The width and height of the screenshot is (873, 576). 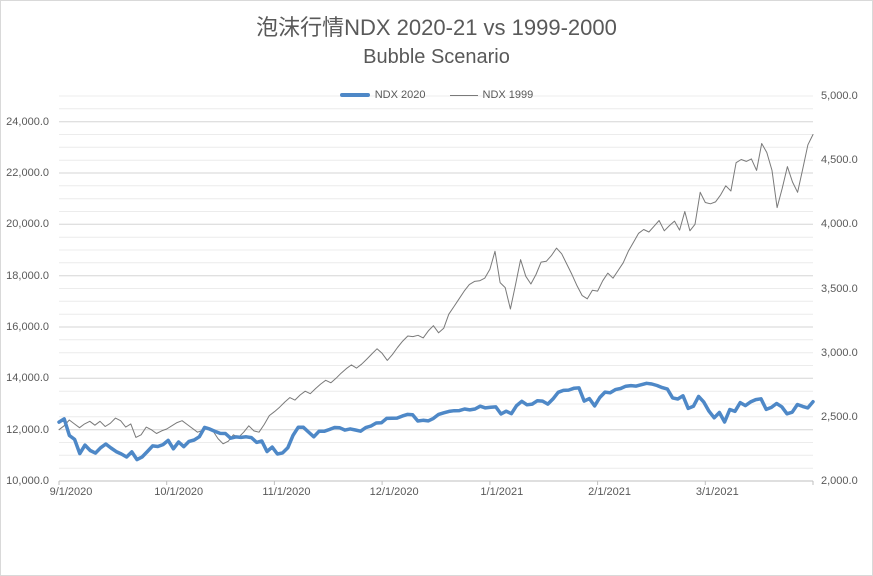 I want to click on y-axis-tick-label-left: 22,000.0, so click(x=27, y=173).